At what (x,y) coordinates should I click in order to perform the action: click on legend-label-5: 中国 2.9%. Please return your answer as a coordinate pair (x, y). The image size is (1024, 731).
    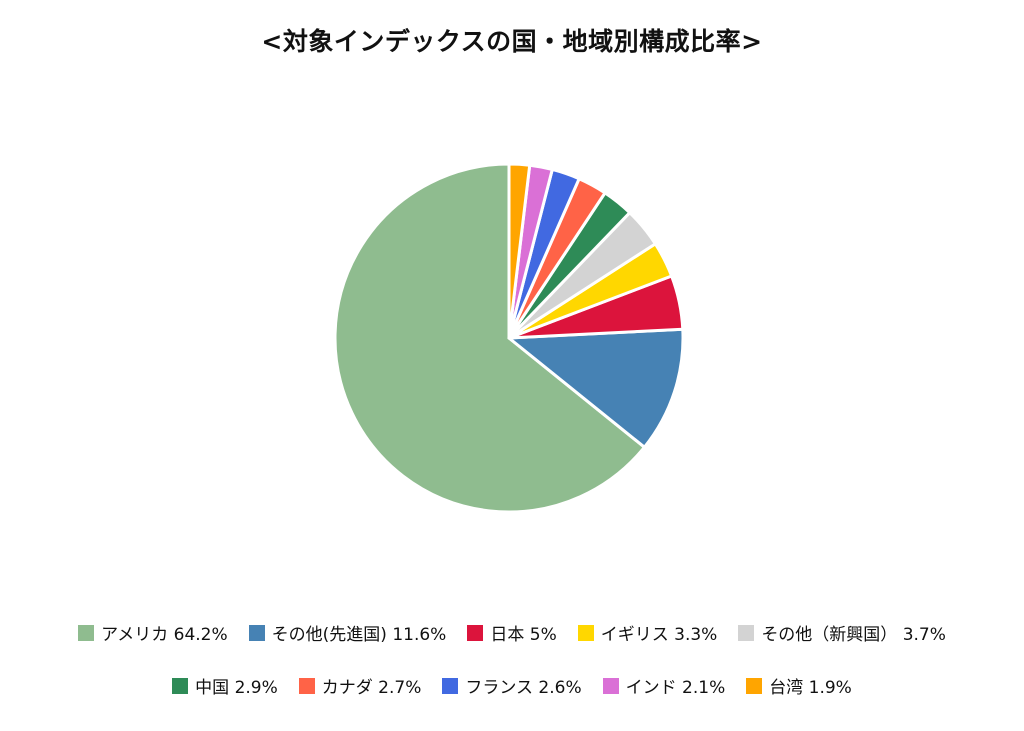
    Looking at the image, I should click on (236, 688).